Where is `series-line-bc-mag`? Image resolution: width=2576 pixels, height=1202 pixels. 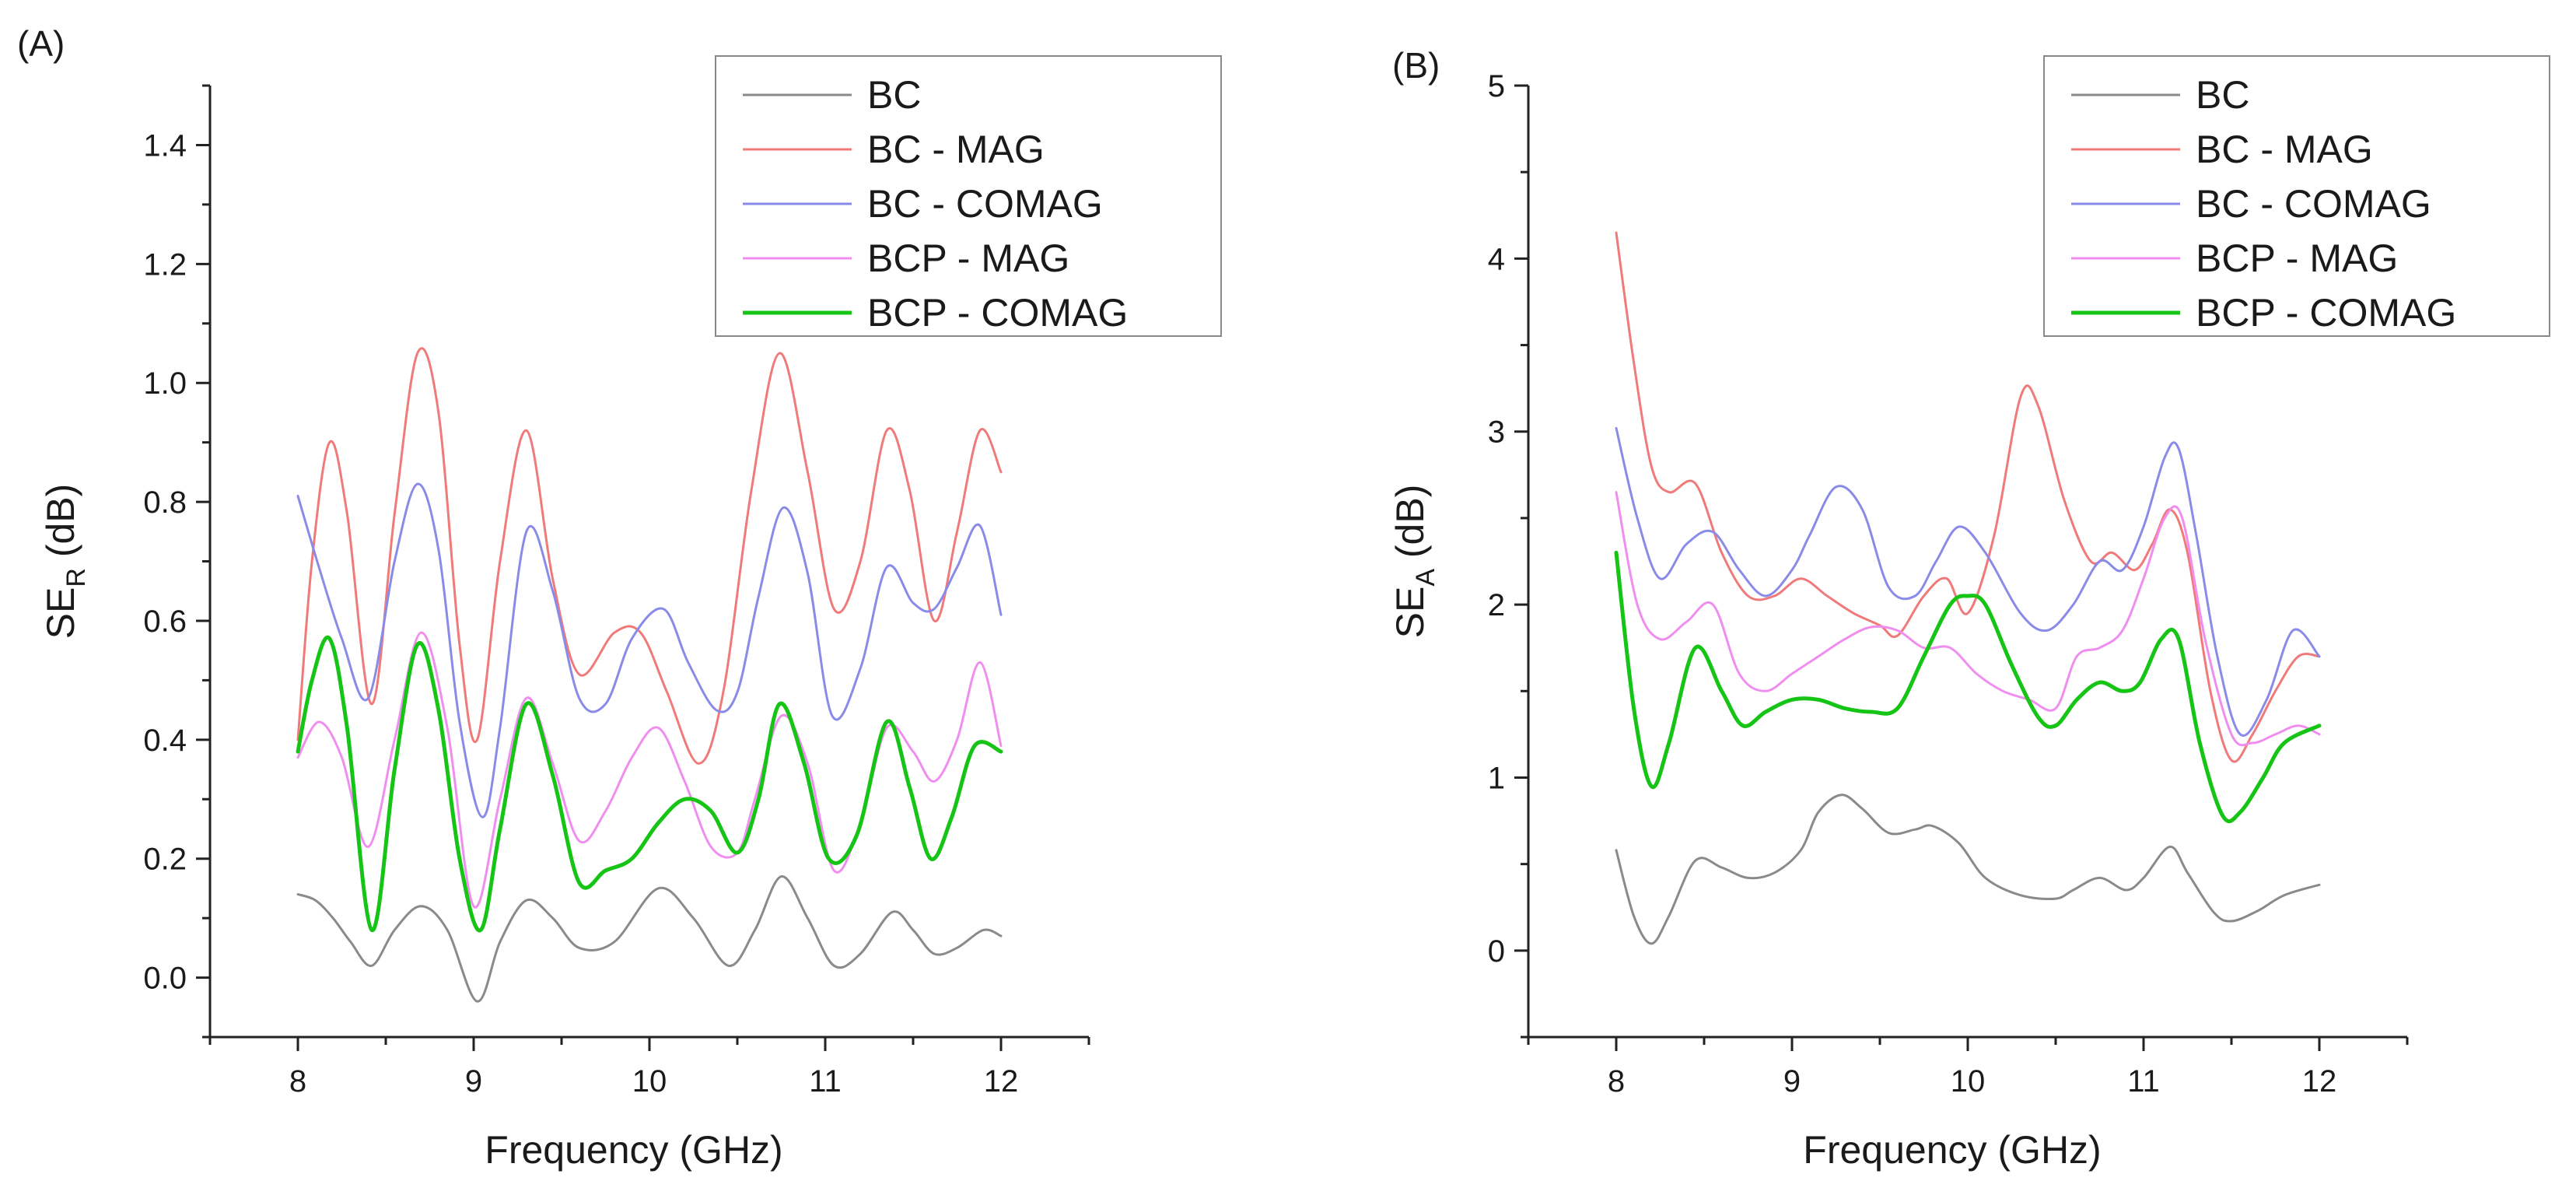
series-line-bc-mag is located at coordinates (1968, 497).